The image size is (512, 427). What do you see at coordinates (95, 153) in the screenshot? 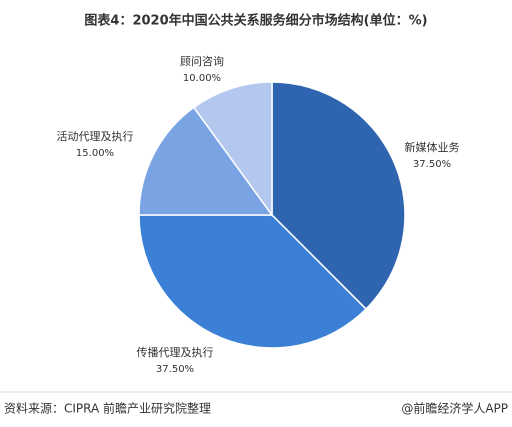
I see `value-label: 15.00%` at bounding box center [95, 153].